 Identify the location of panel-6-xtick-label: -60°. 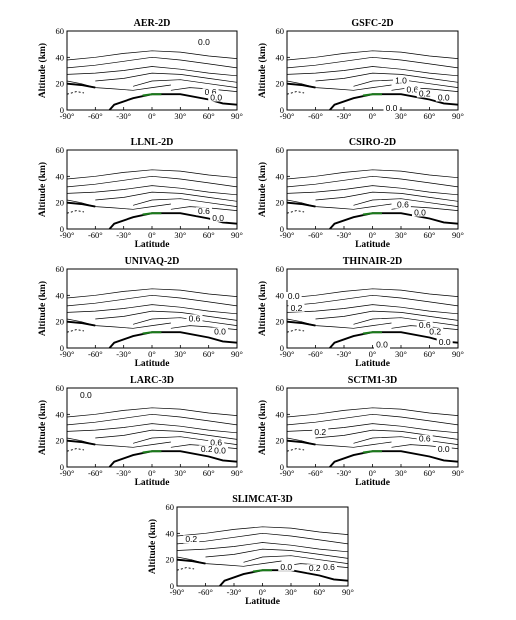
(315, 354).